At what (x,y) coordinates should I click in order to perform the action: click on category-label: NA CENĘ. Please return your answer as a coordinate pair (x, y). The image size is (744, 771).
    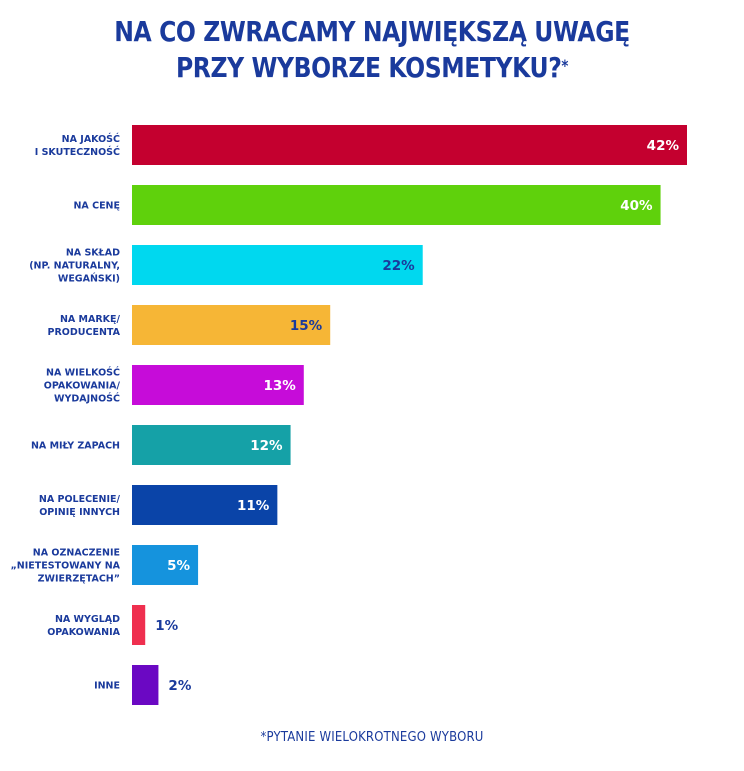
    Looking at the image, I should click on (96, 206).